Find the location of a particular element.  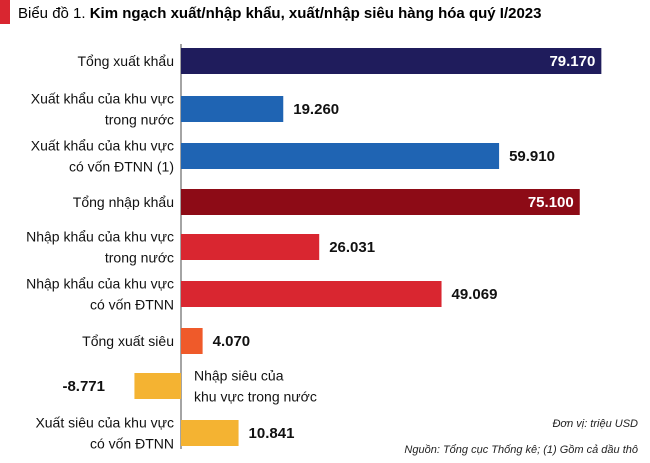

category-label-7-1: Tổng xuất siêu is located at coordinates (128, 341).